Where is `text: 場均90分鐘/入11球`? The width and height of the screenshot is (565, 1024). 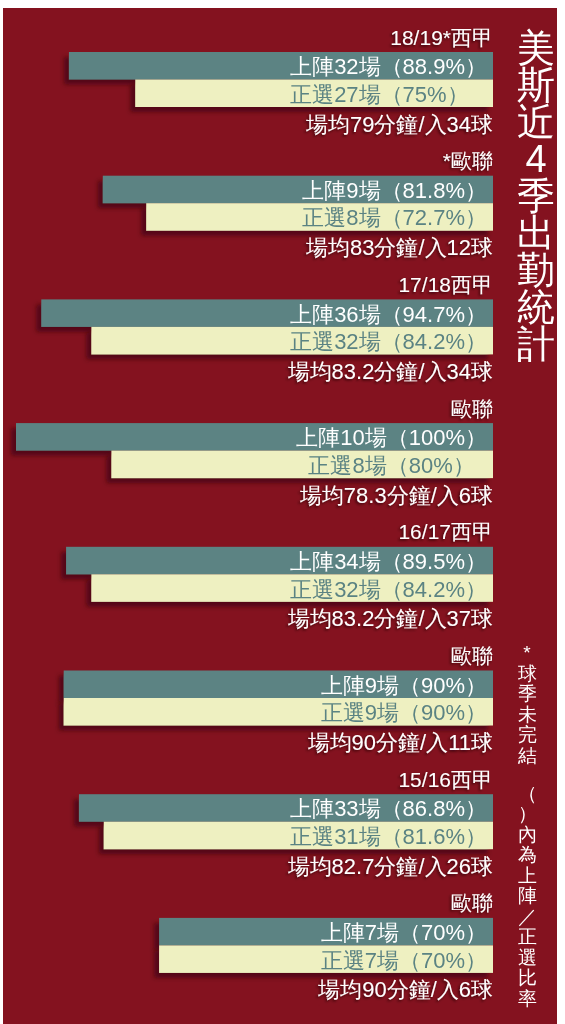
text: 場均90分鐘/入11球 is located at coordinates (399, 742).